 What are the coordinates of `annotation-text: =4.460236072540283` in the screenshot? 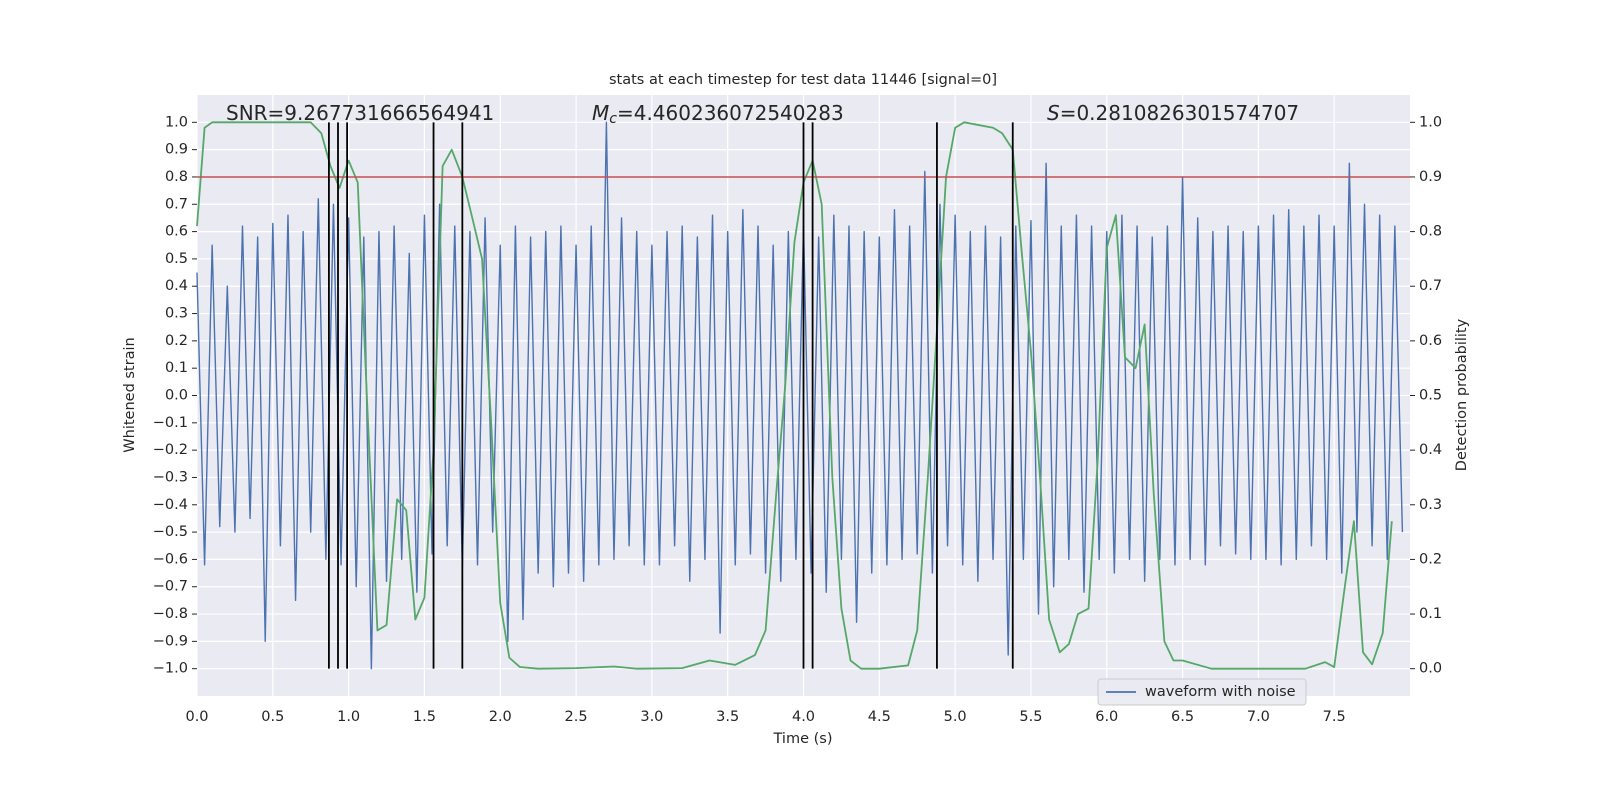 It's located at (730, 113).